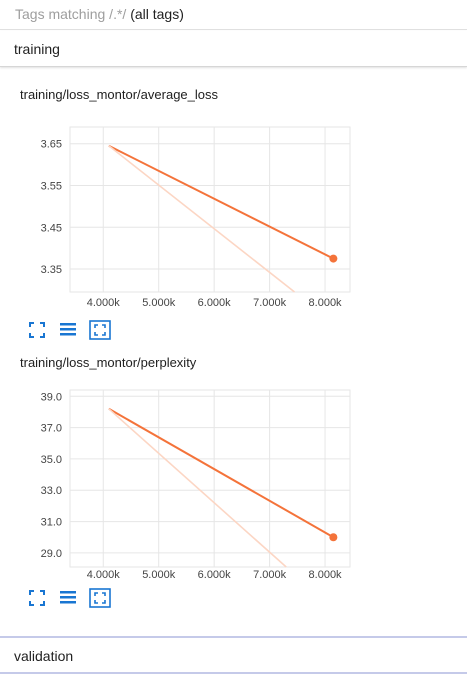 The image size is (467, 676). What do you see at coordinates (51, 186) in the screenshot?
I see `y-tick-label: 3.55` at bounding box center [51, 186].